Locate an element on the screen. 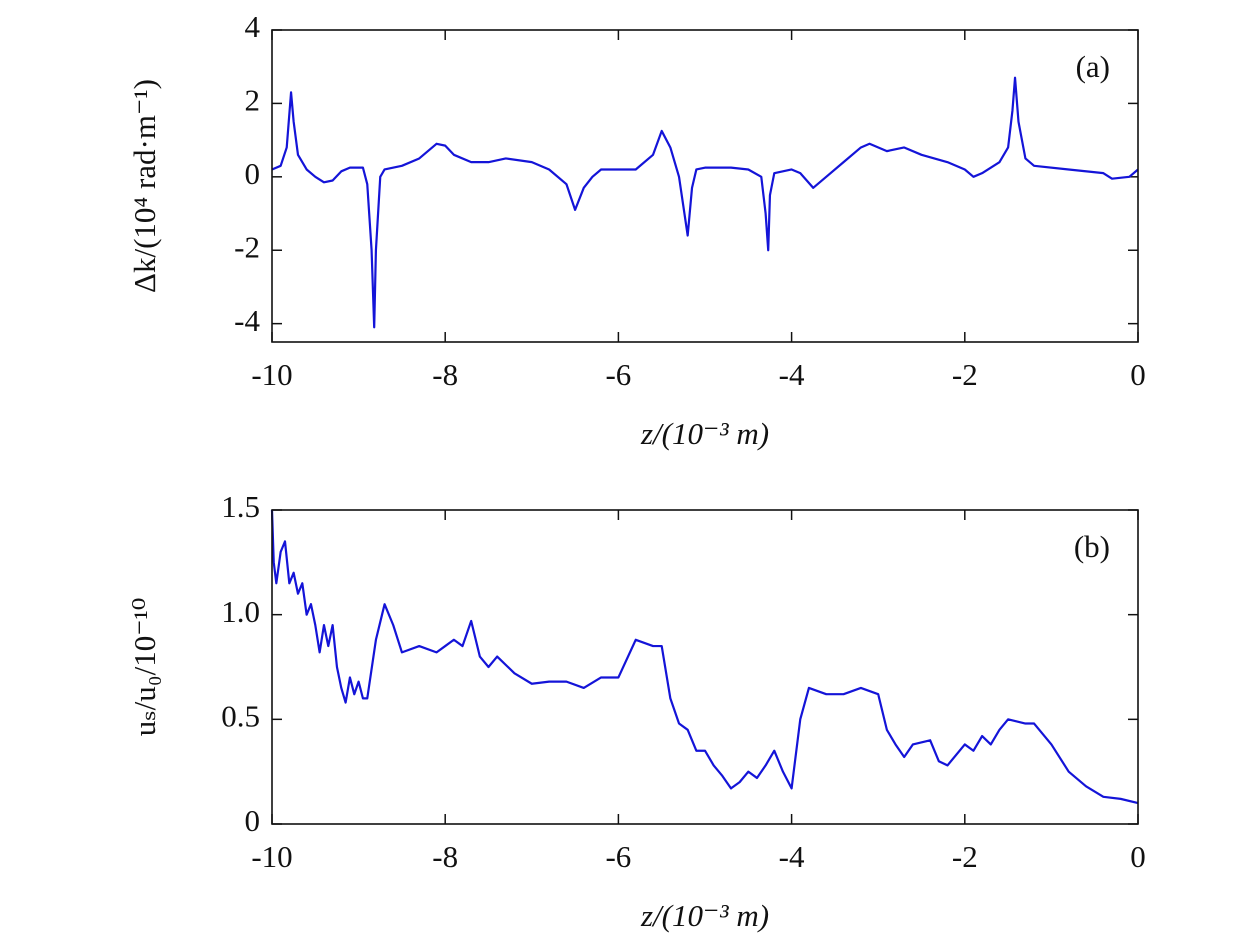  y-tick-label: 1.0 is located at coordinates (240, 611).